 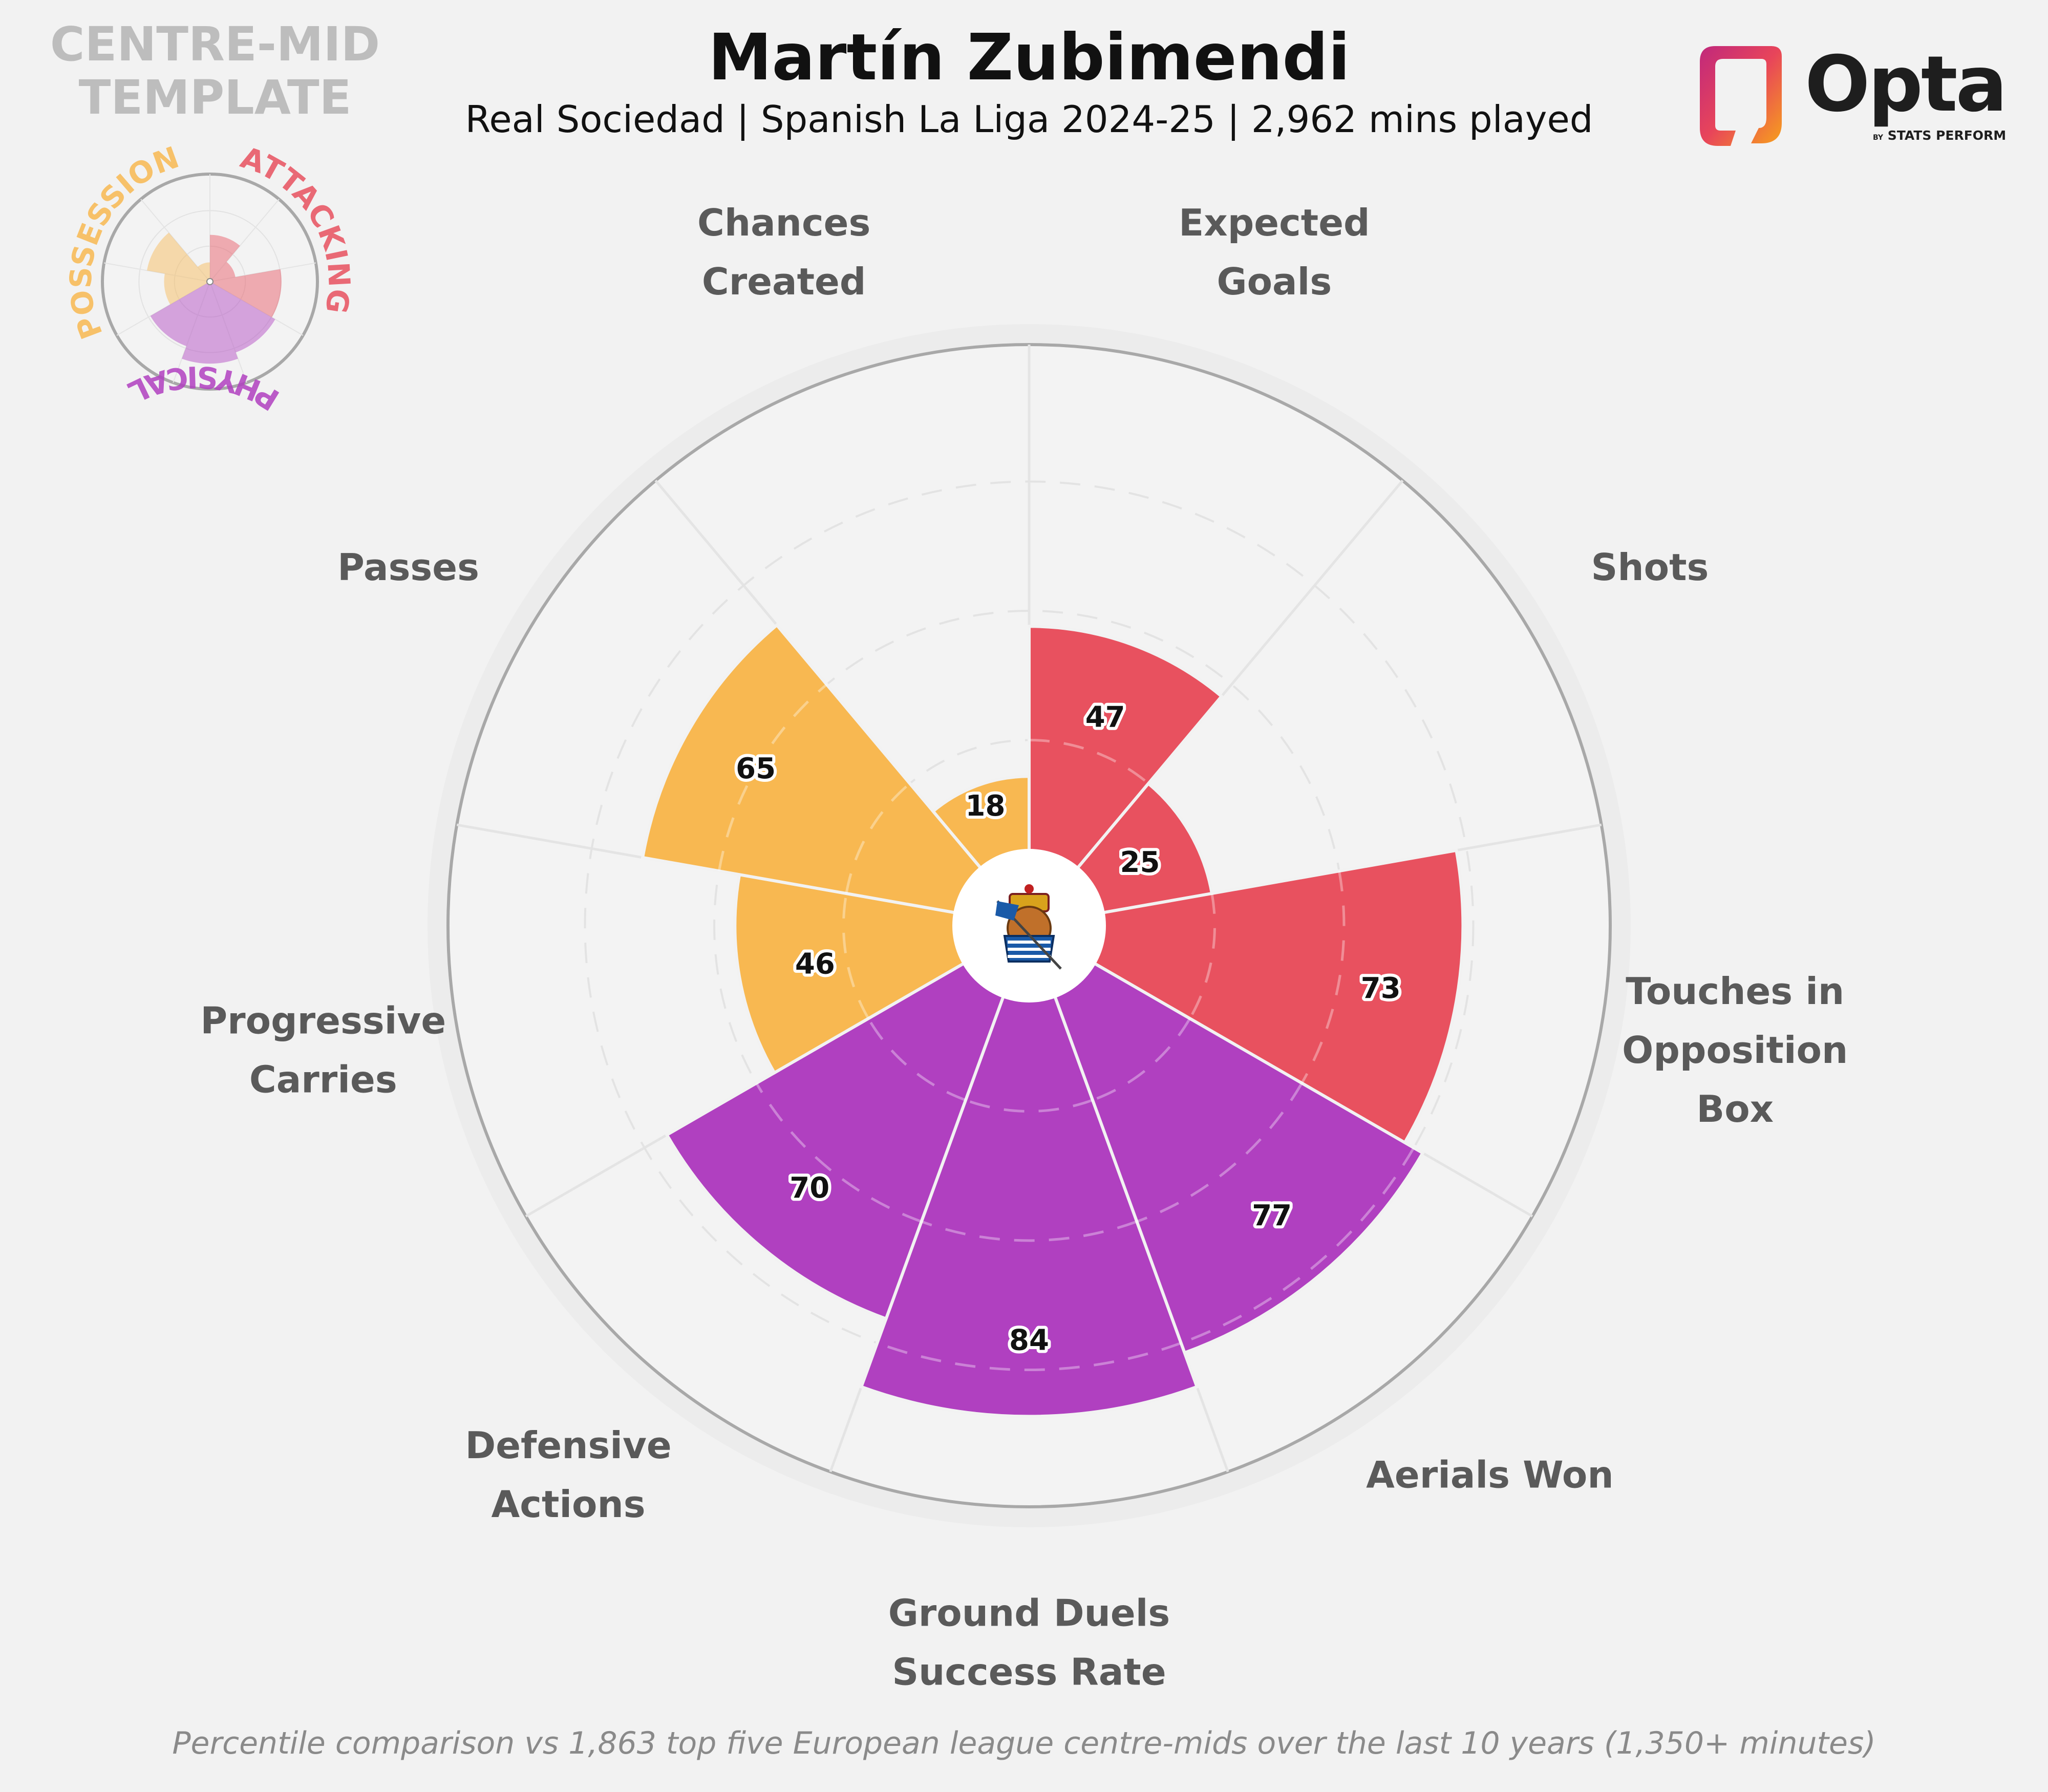 I want to click on opta-logo-word: Opta, so click(x=1906, y=84).